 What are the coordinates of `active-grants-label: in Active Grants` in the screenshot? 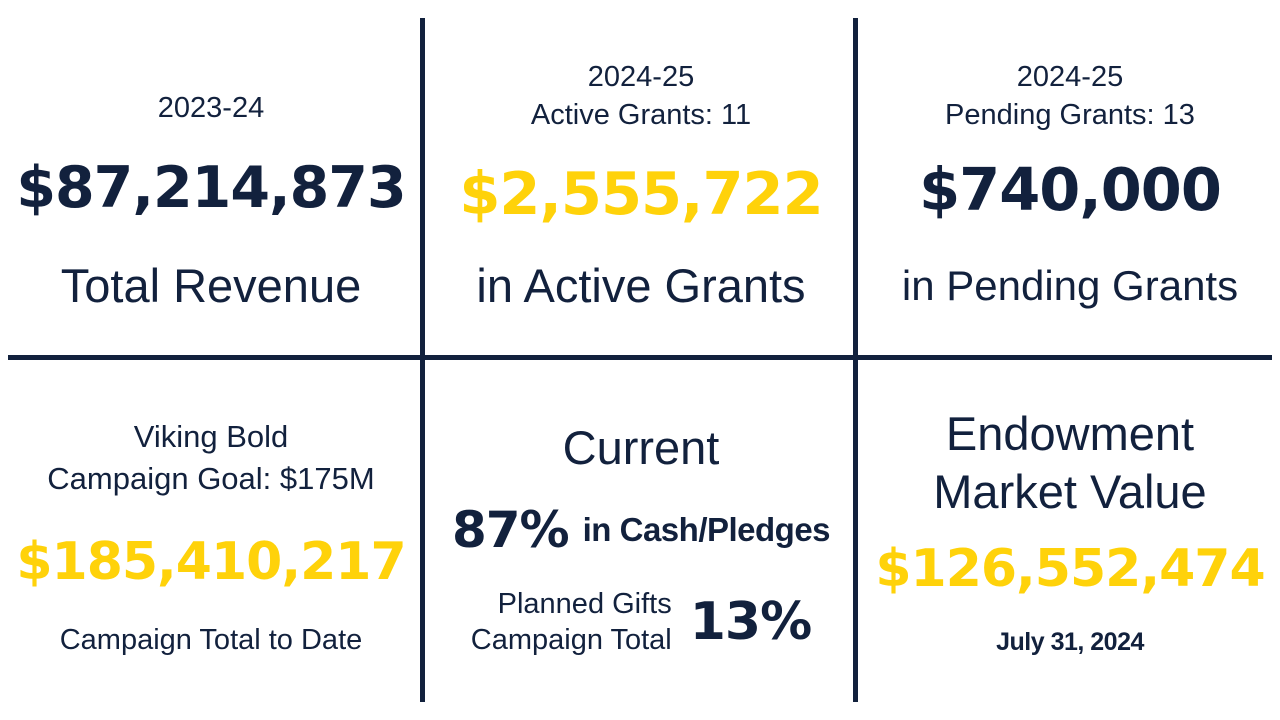 It's located at (641, 285).